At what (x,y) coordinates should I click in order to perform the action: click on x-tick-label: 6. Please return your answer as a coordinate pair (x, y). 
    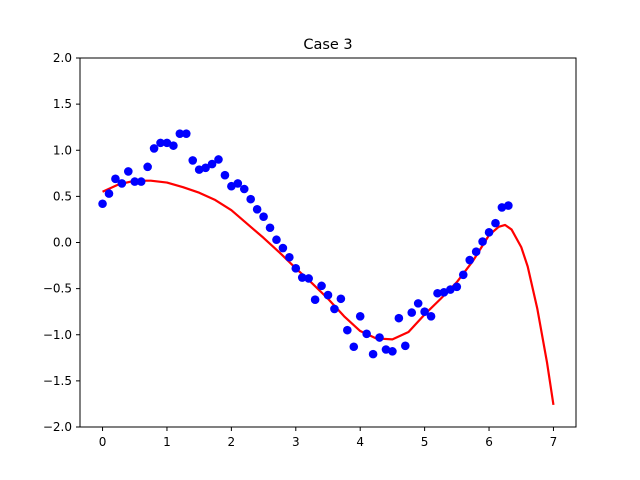
    Looking at the image, I should click on (489, 442).